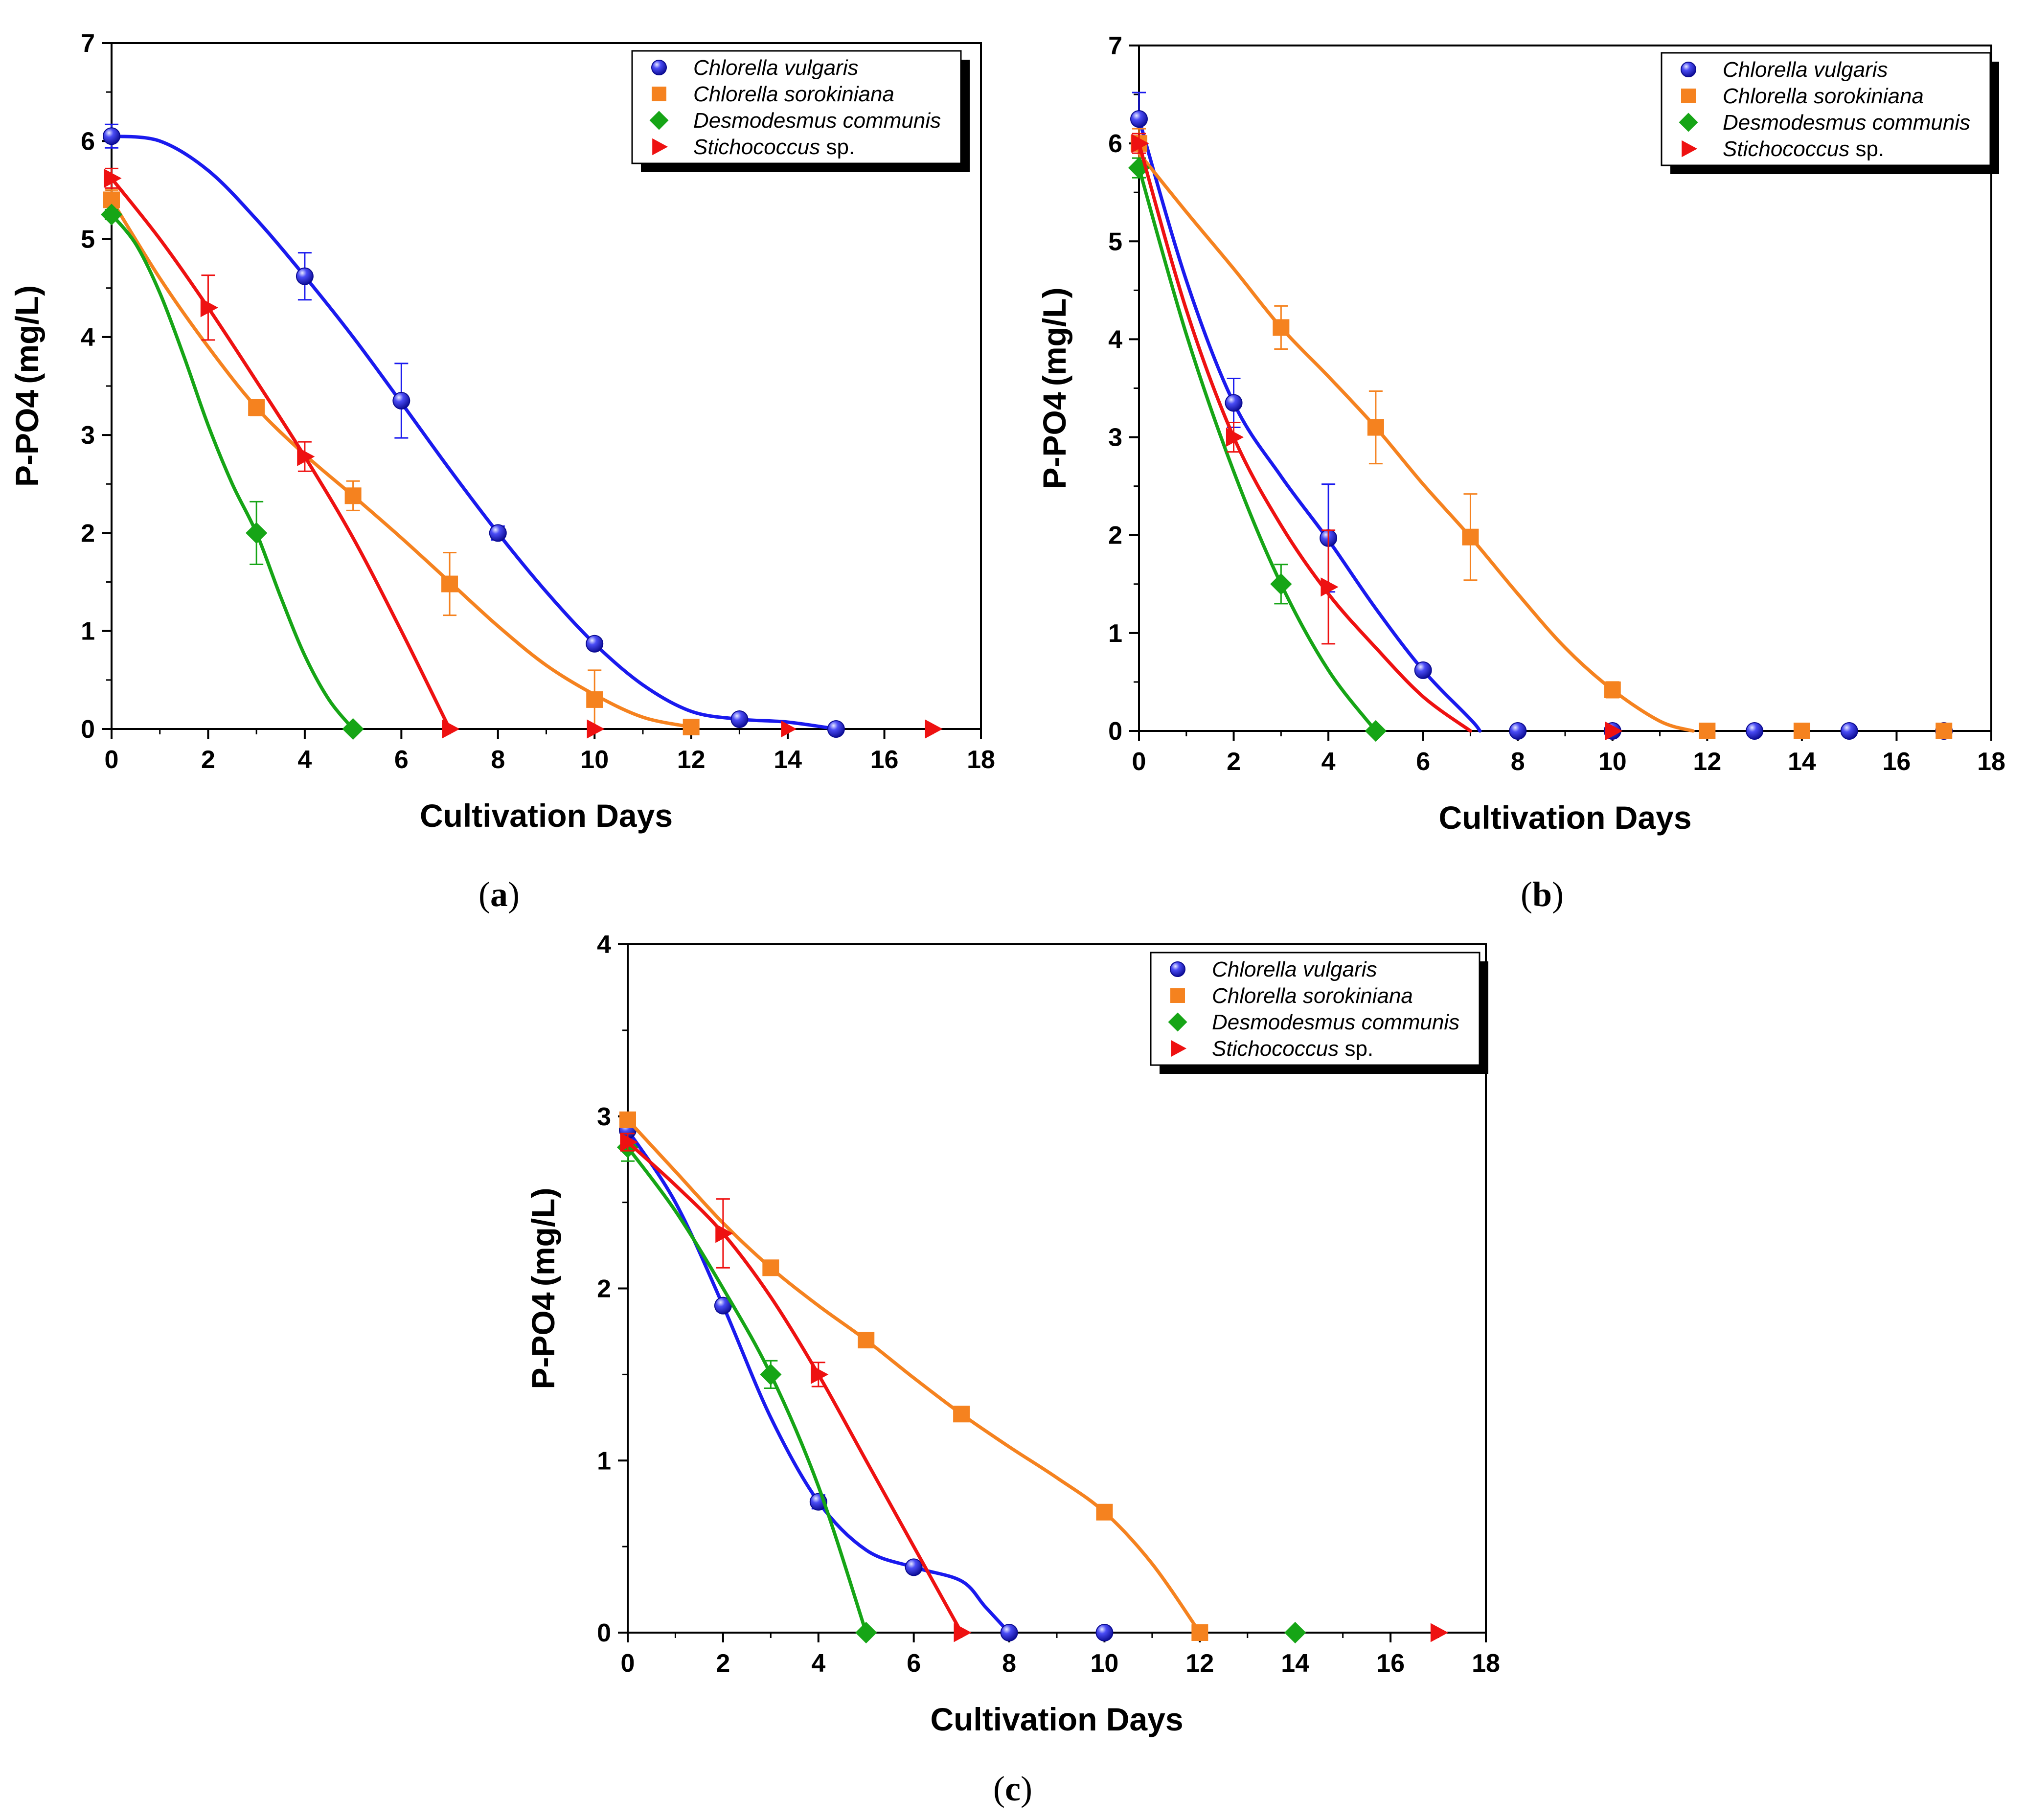 The height and width of the screenshot is (1820, 2027). I want to click on series-square, so click(1542, 433).